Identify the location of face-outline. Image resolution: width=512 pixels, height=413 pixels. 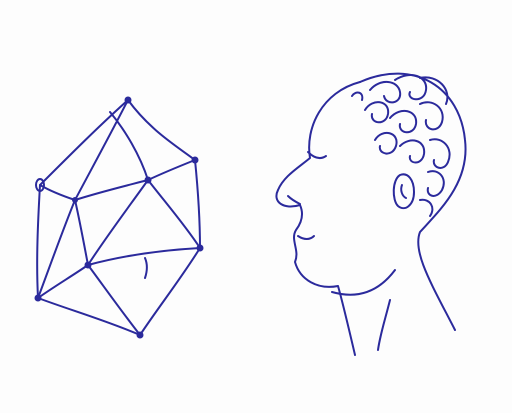
(318, 218).